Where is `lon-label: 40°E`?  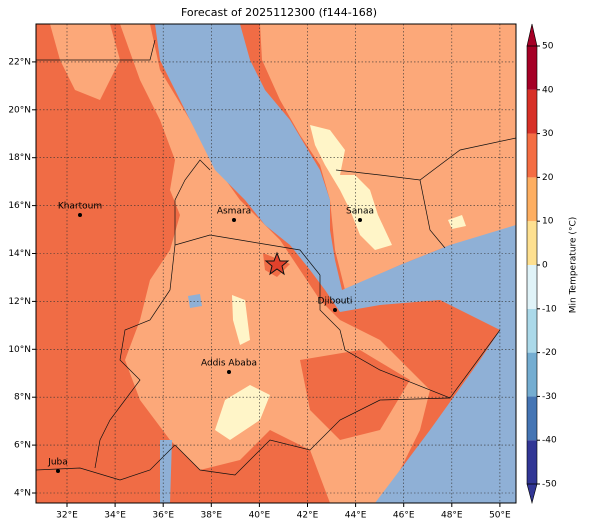 lon-label: 40°E is located at coordinates (260, 516).